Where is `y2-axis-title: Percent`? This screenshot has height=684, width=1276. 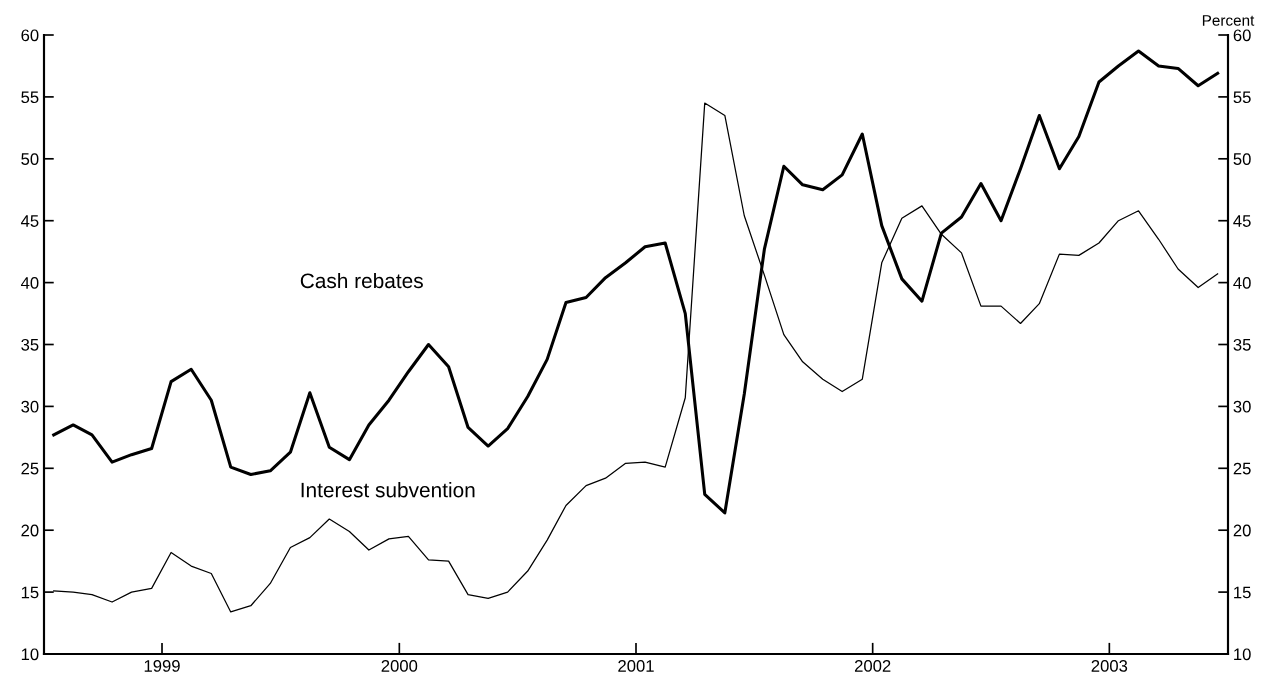
y2-axis-title: Percent is located at coordinates (1228, 20).